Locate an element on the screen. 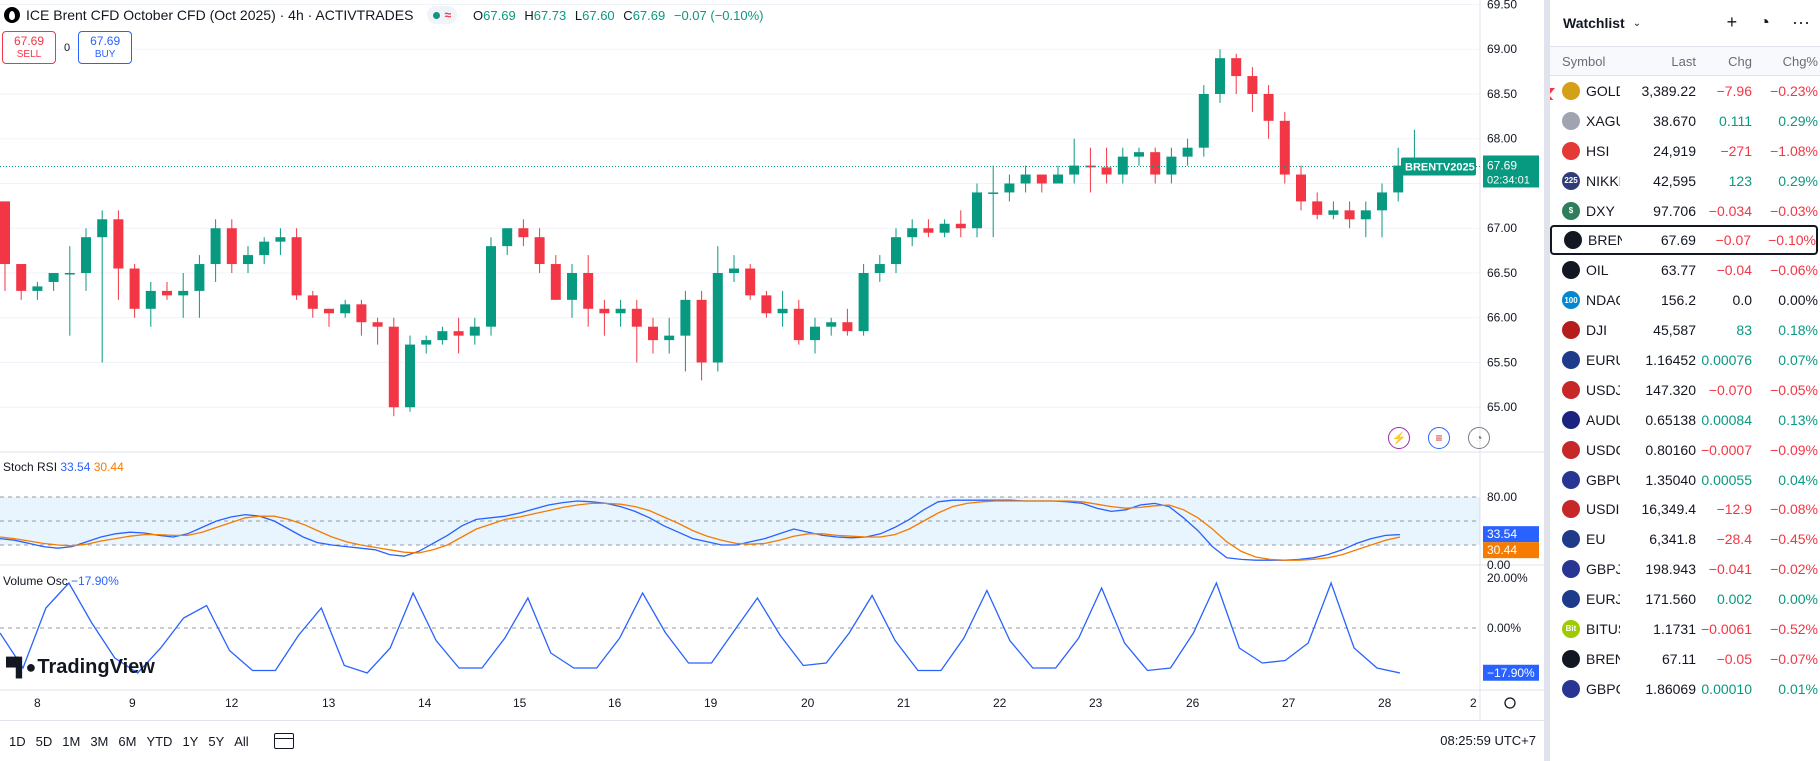 The height and width of the screenshot is (761, 1820). range-ytd: YTD is located at coordinates (159, 741).